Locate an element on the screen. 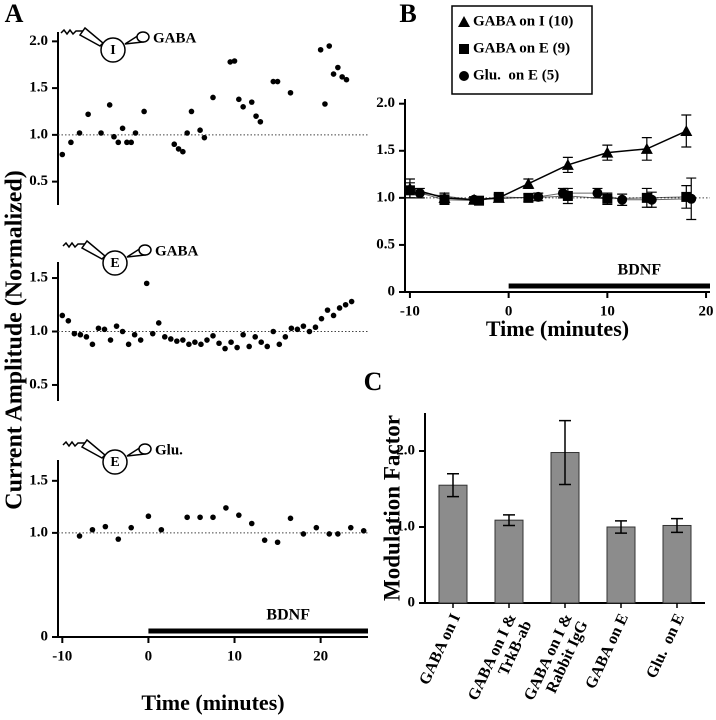 Image resolution: width=716 pixels, height=720 pixels. y-axis-label: Current Amplitude (Normalized) is located at coordinates (15, 340).